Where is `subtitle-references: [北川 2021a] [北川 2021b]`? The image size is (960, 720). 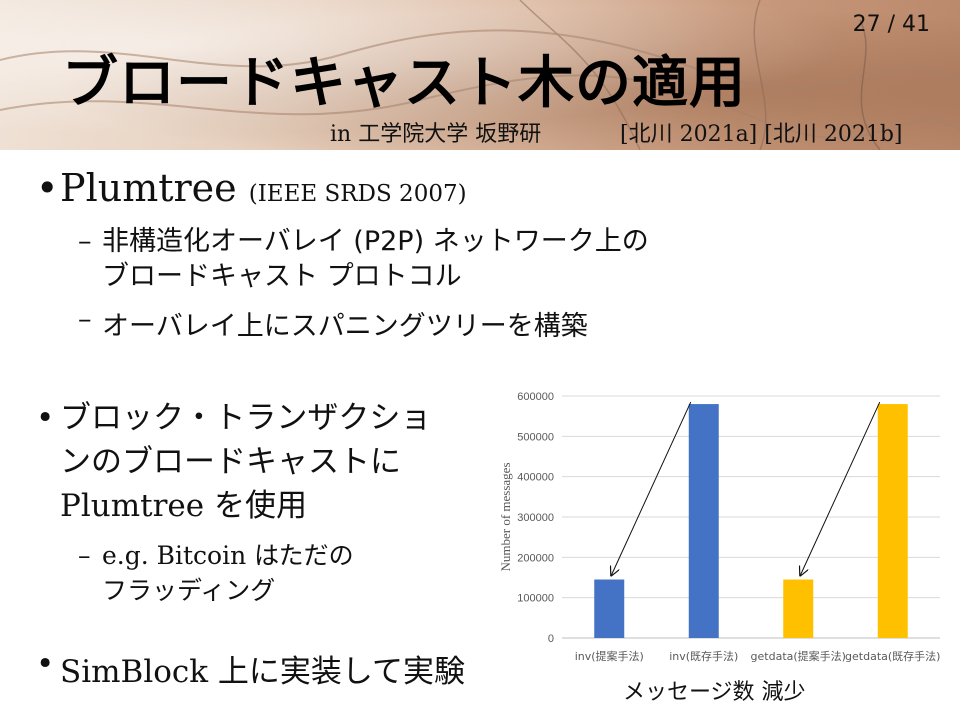 subtitle-references: [北川 2021a] [北川 2021b] is located at coordinates (761, 134).